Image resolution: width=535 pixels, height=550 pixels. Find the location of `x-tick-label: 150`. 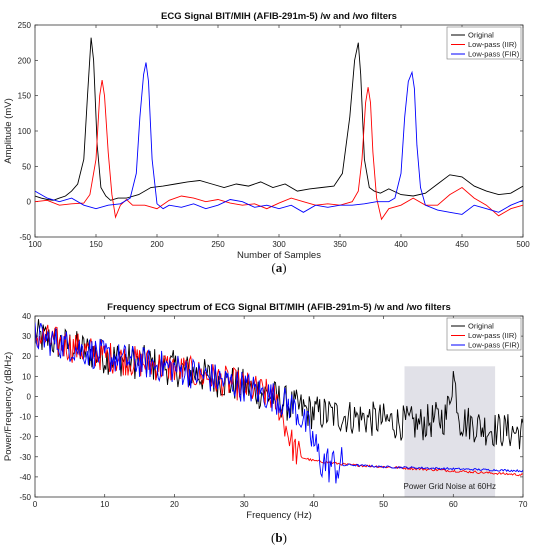

x-tick-label: 150 is located at coordinates (96, 244).